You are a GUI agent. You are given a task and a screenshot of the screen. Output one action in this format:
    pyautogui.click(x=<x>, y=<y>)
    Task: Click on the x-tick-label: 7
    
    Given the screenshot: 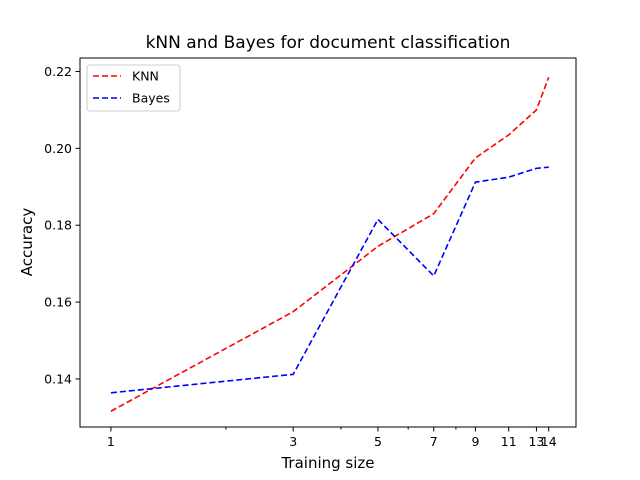 What is the action you would take?
    pyautogui.click(x=434, y=441)
    